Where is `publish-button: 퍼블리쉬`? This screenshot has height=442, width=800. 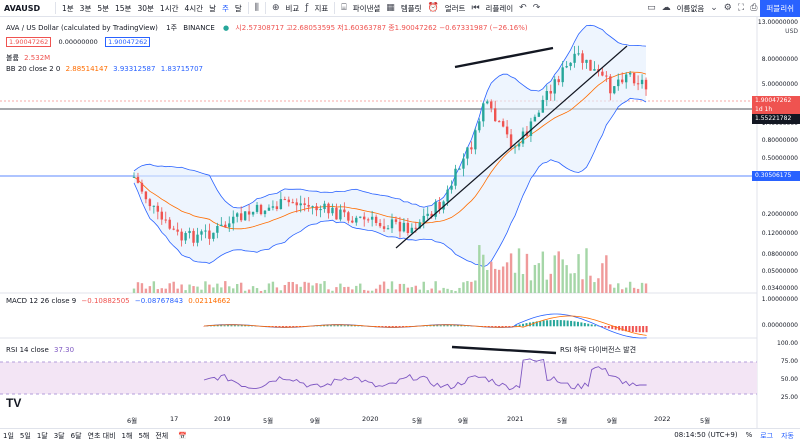
publish-button: 퍼블리쉬 is located at coordinates (780, 8).